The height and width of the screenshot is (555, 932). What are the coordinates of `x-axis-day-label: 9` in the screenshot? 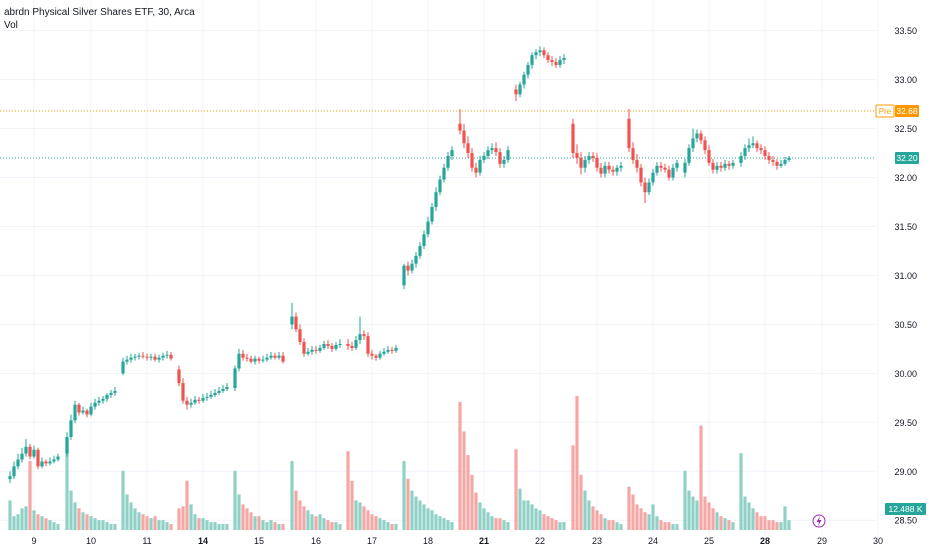 It's located at (33, 541).